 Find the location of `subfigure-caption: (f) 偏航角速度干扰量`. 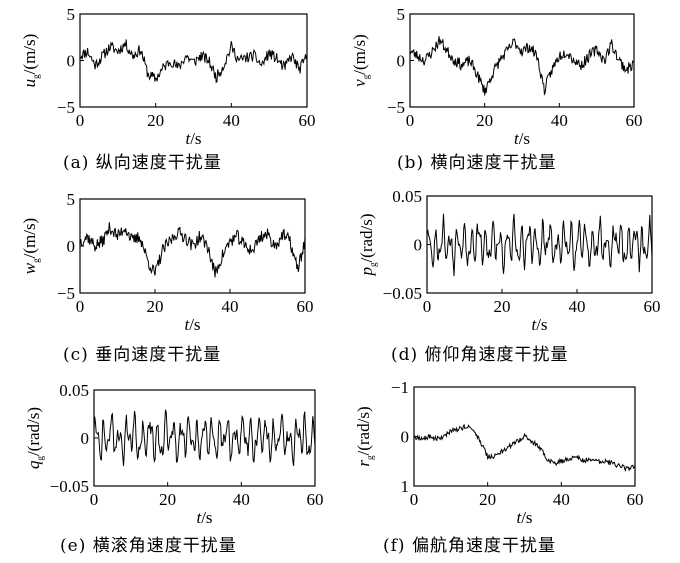

subfigure-caption: (f) 偏航角速度干扰量 is located at coordinates (469, 546).